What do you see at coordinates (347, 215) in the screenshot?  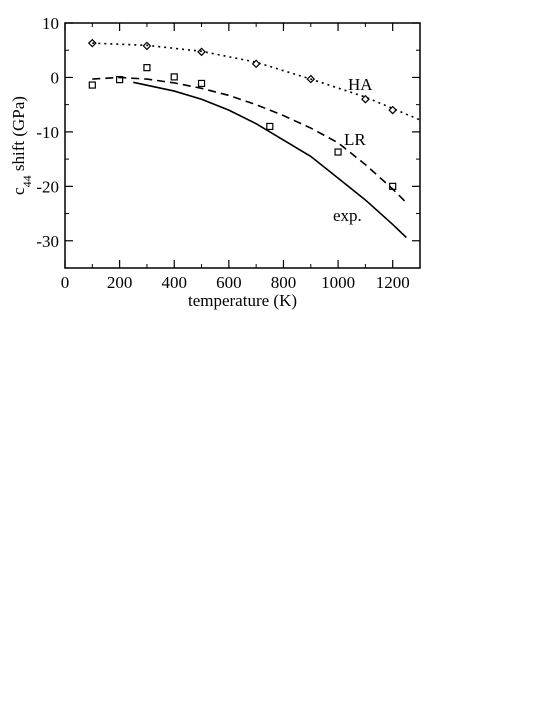 I see `series-label: exp.` at bounding box center [347, 215].